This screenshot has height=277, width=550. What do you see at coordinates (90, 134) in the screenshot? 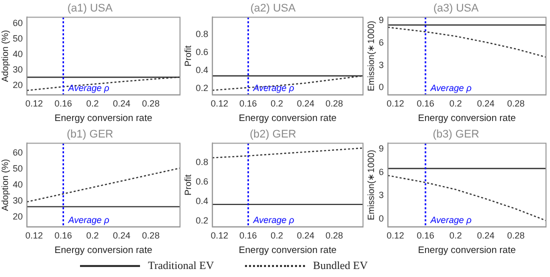
I see `chart-title: (b1) GER` at bounding box center [90, 134].